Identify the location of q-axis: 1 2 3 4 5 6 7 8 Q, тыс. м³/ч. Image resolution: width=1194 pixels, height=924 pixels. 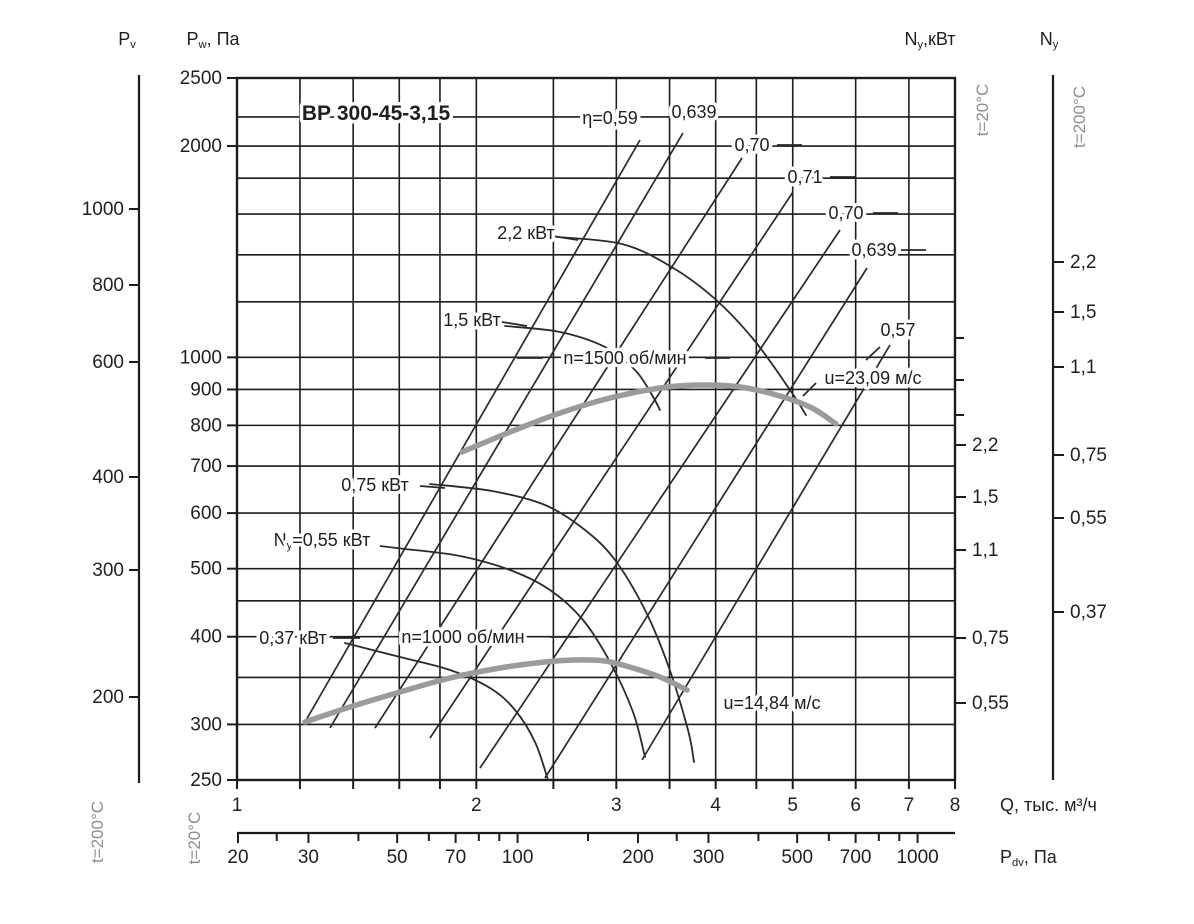
(664, 805).